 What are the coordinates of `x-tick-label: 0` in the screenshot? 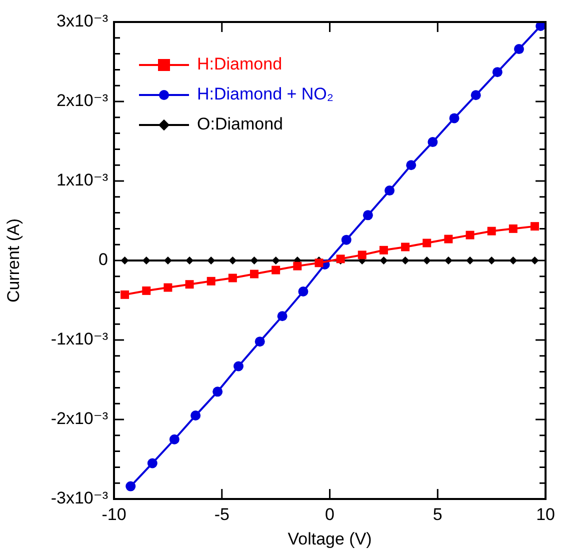 It's located at (330, 514).